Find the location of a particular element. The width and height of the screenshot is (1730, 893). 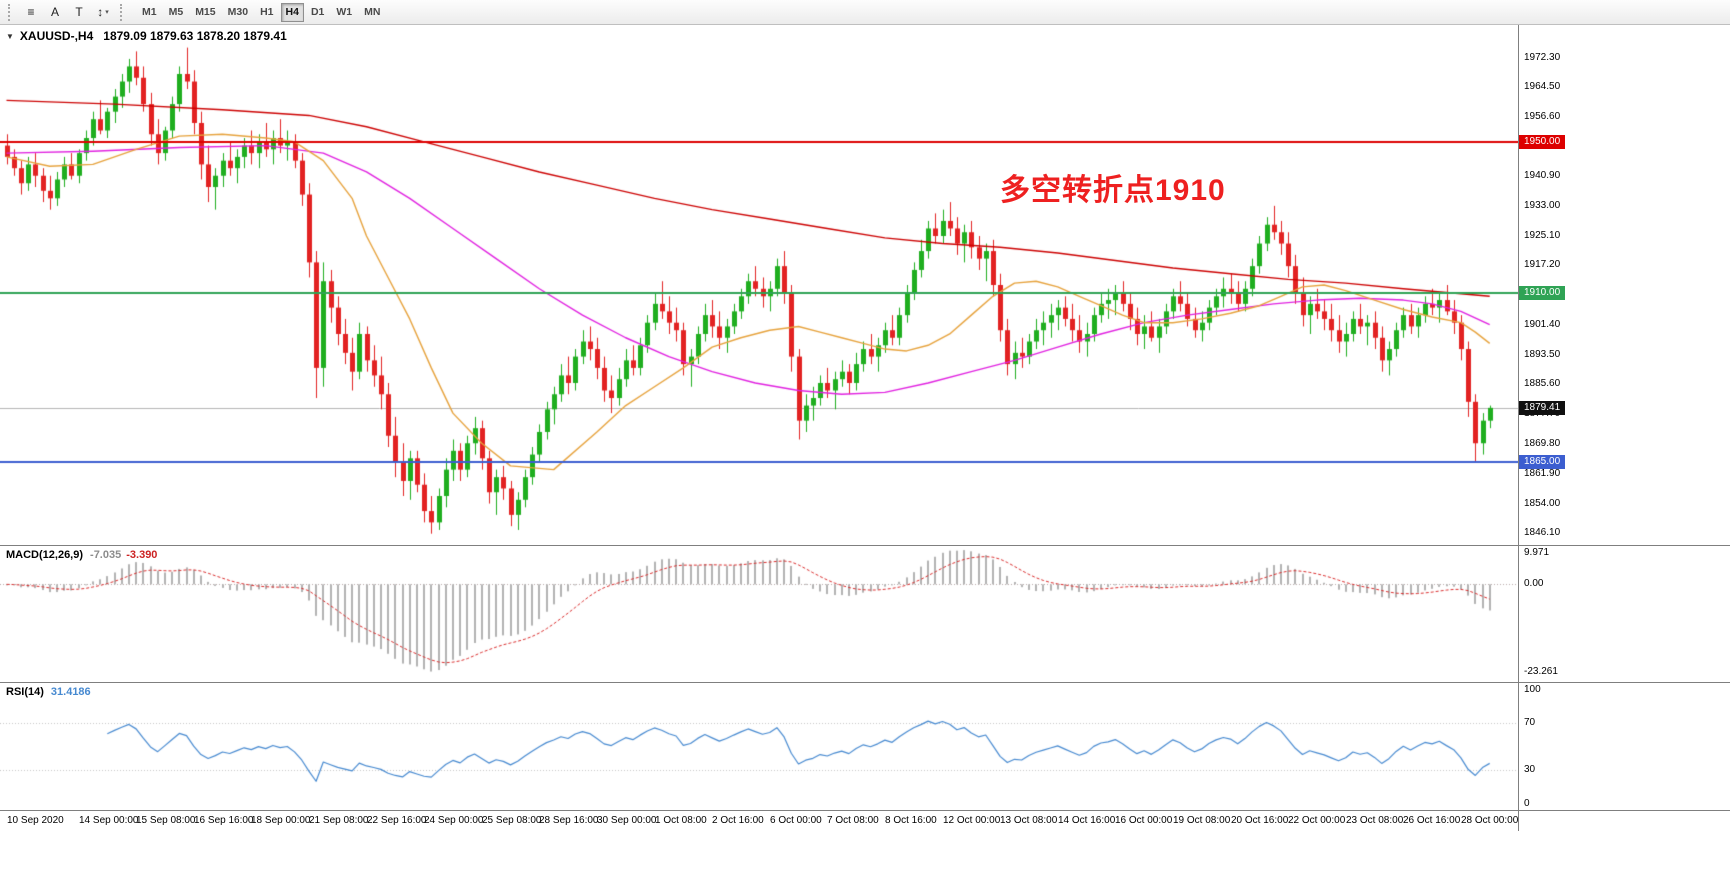

quick-trade-collapse-icon: ▼ is located at coordinates (10, 36).